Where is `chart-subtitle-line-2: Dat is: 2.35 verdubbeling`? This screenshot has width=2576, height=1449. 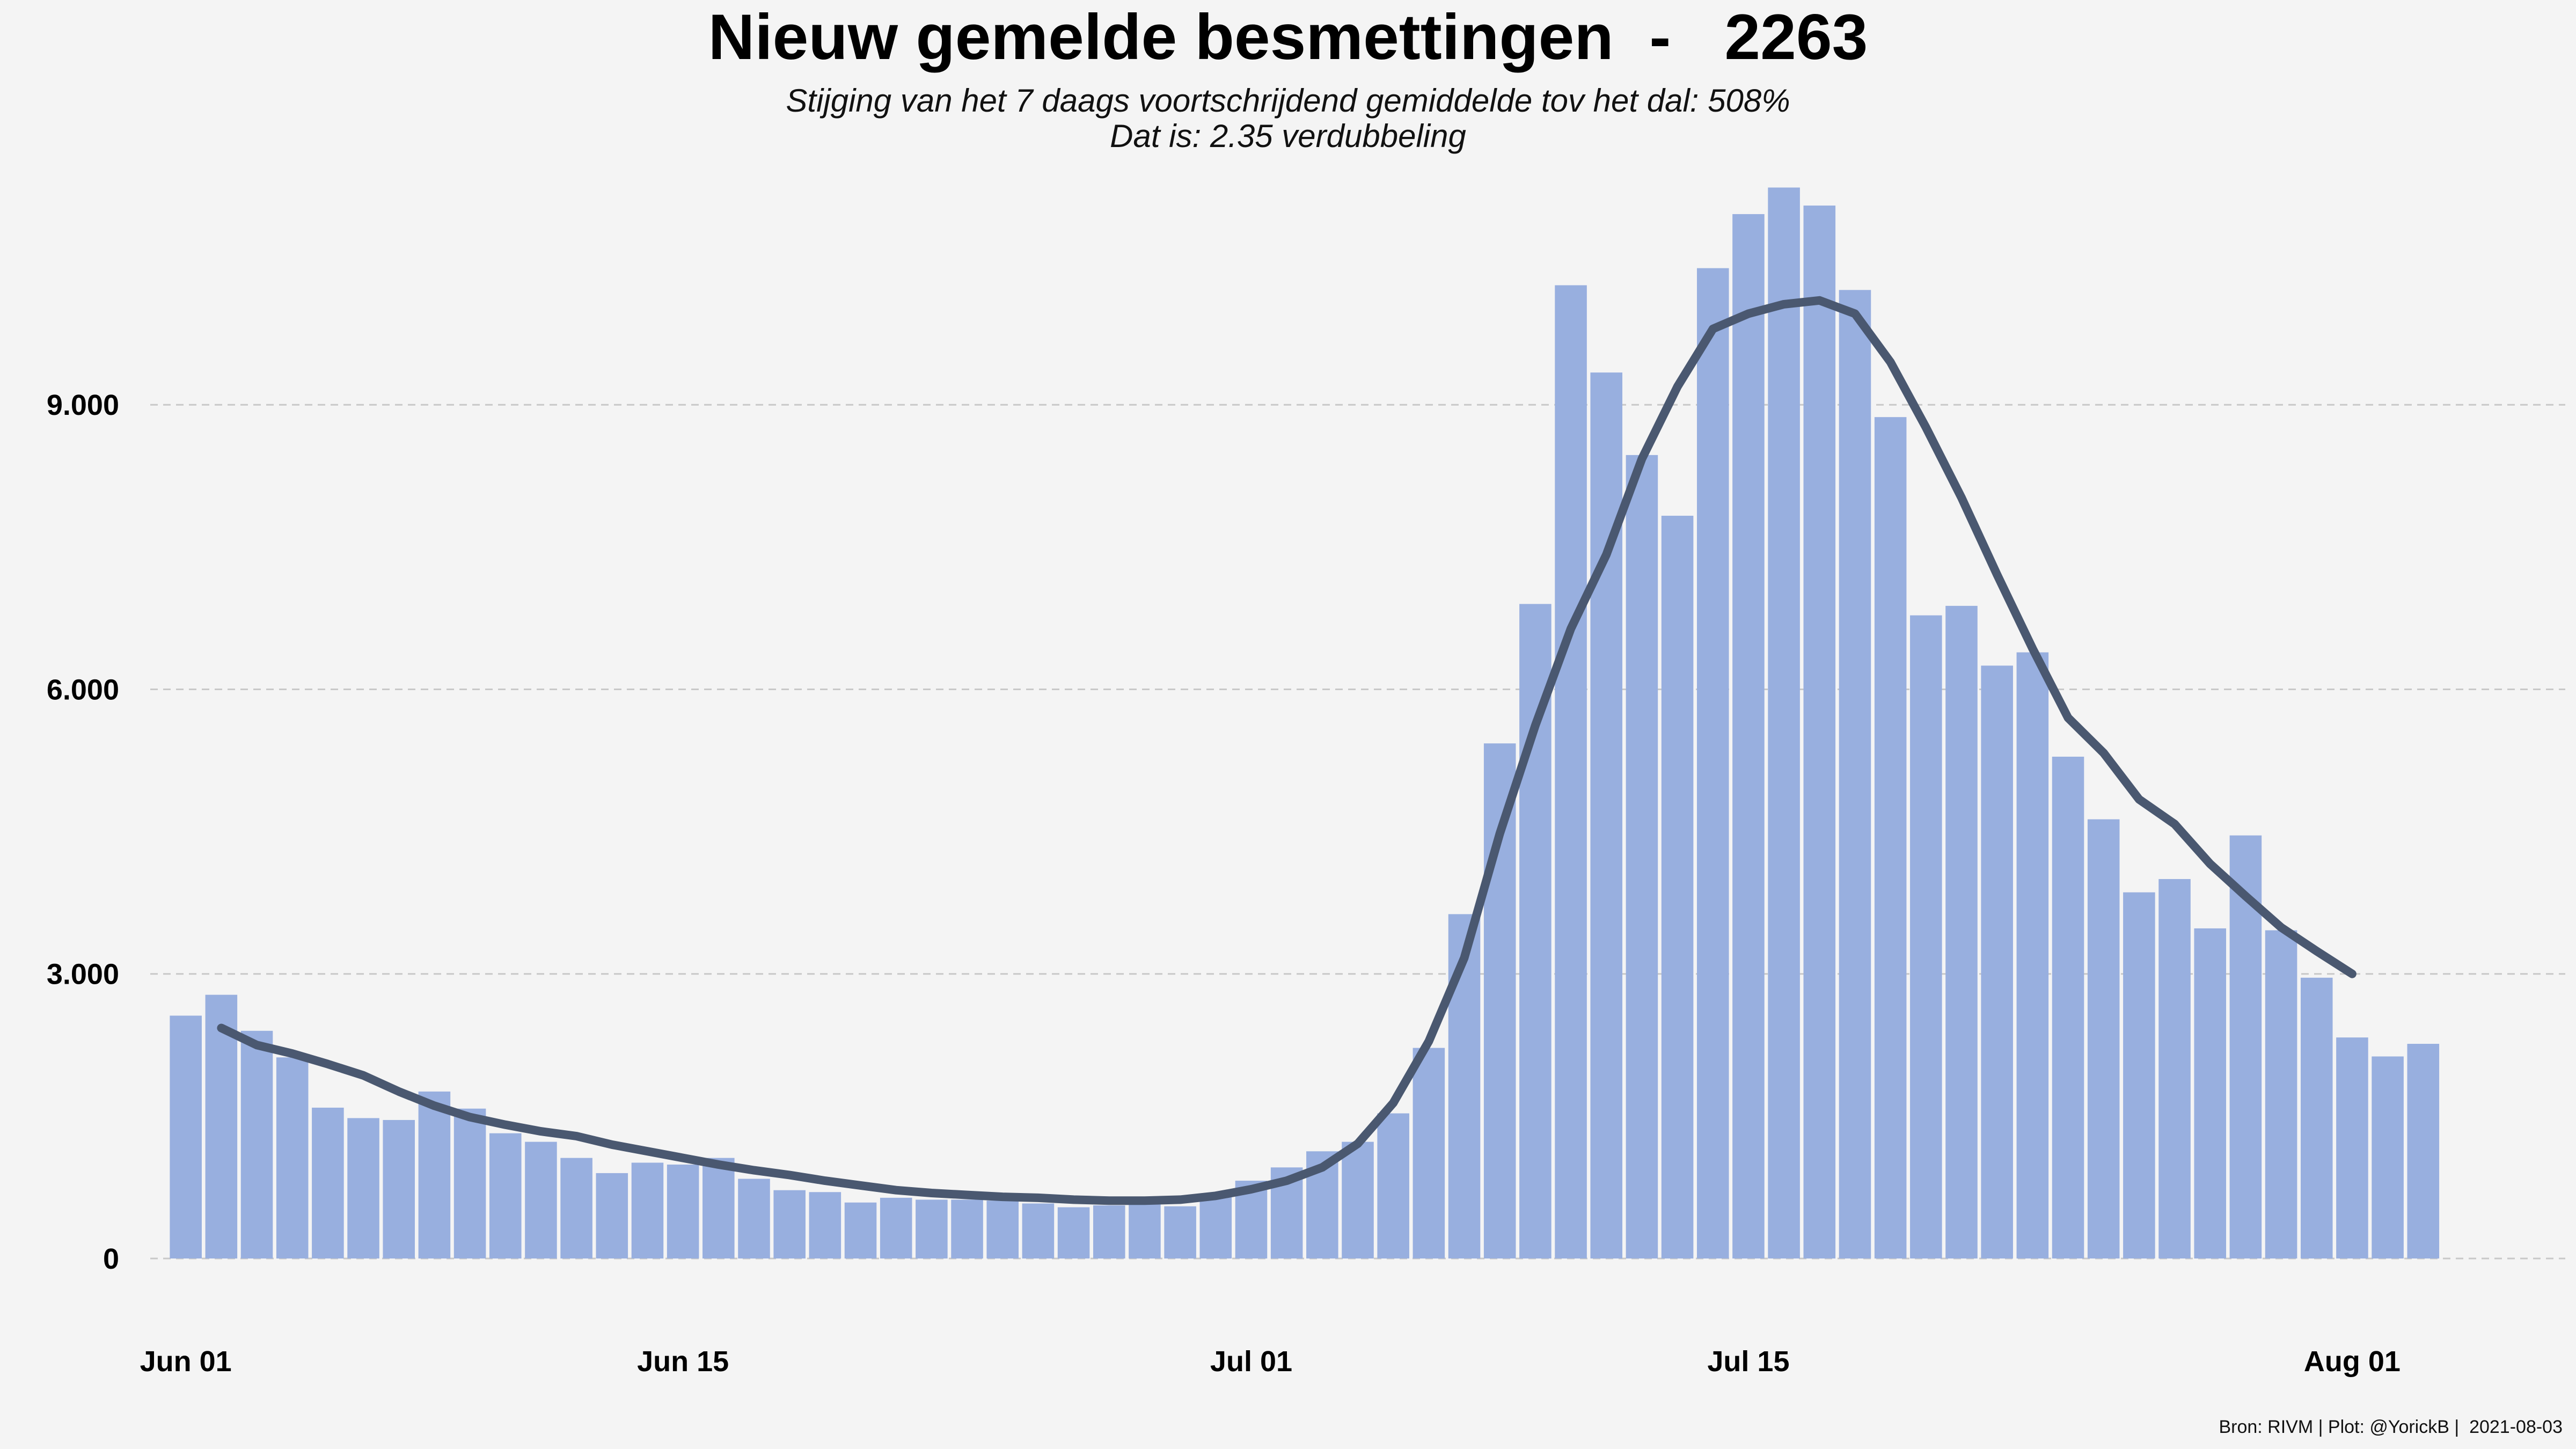
chart-subtitle-line-2: Dat is: 2.35 verdubbeling is located at coordinates (1288, 136).